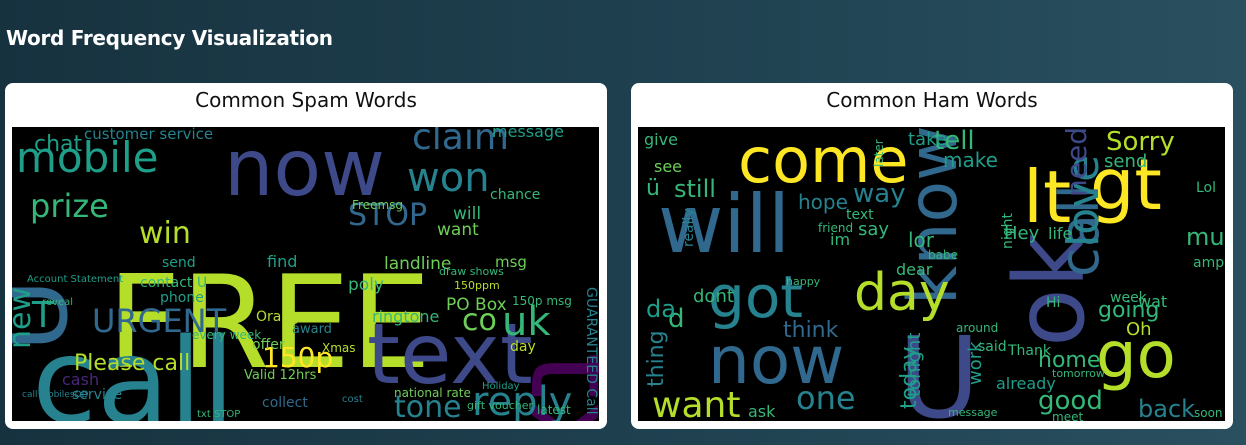  What do you see at coordinates (179, 263) in the screenshot?
I see `spam-word: send` at bounding box center [179, 263].